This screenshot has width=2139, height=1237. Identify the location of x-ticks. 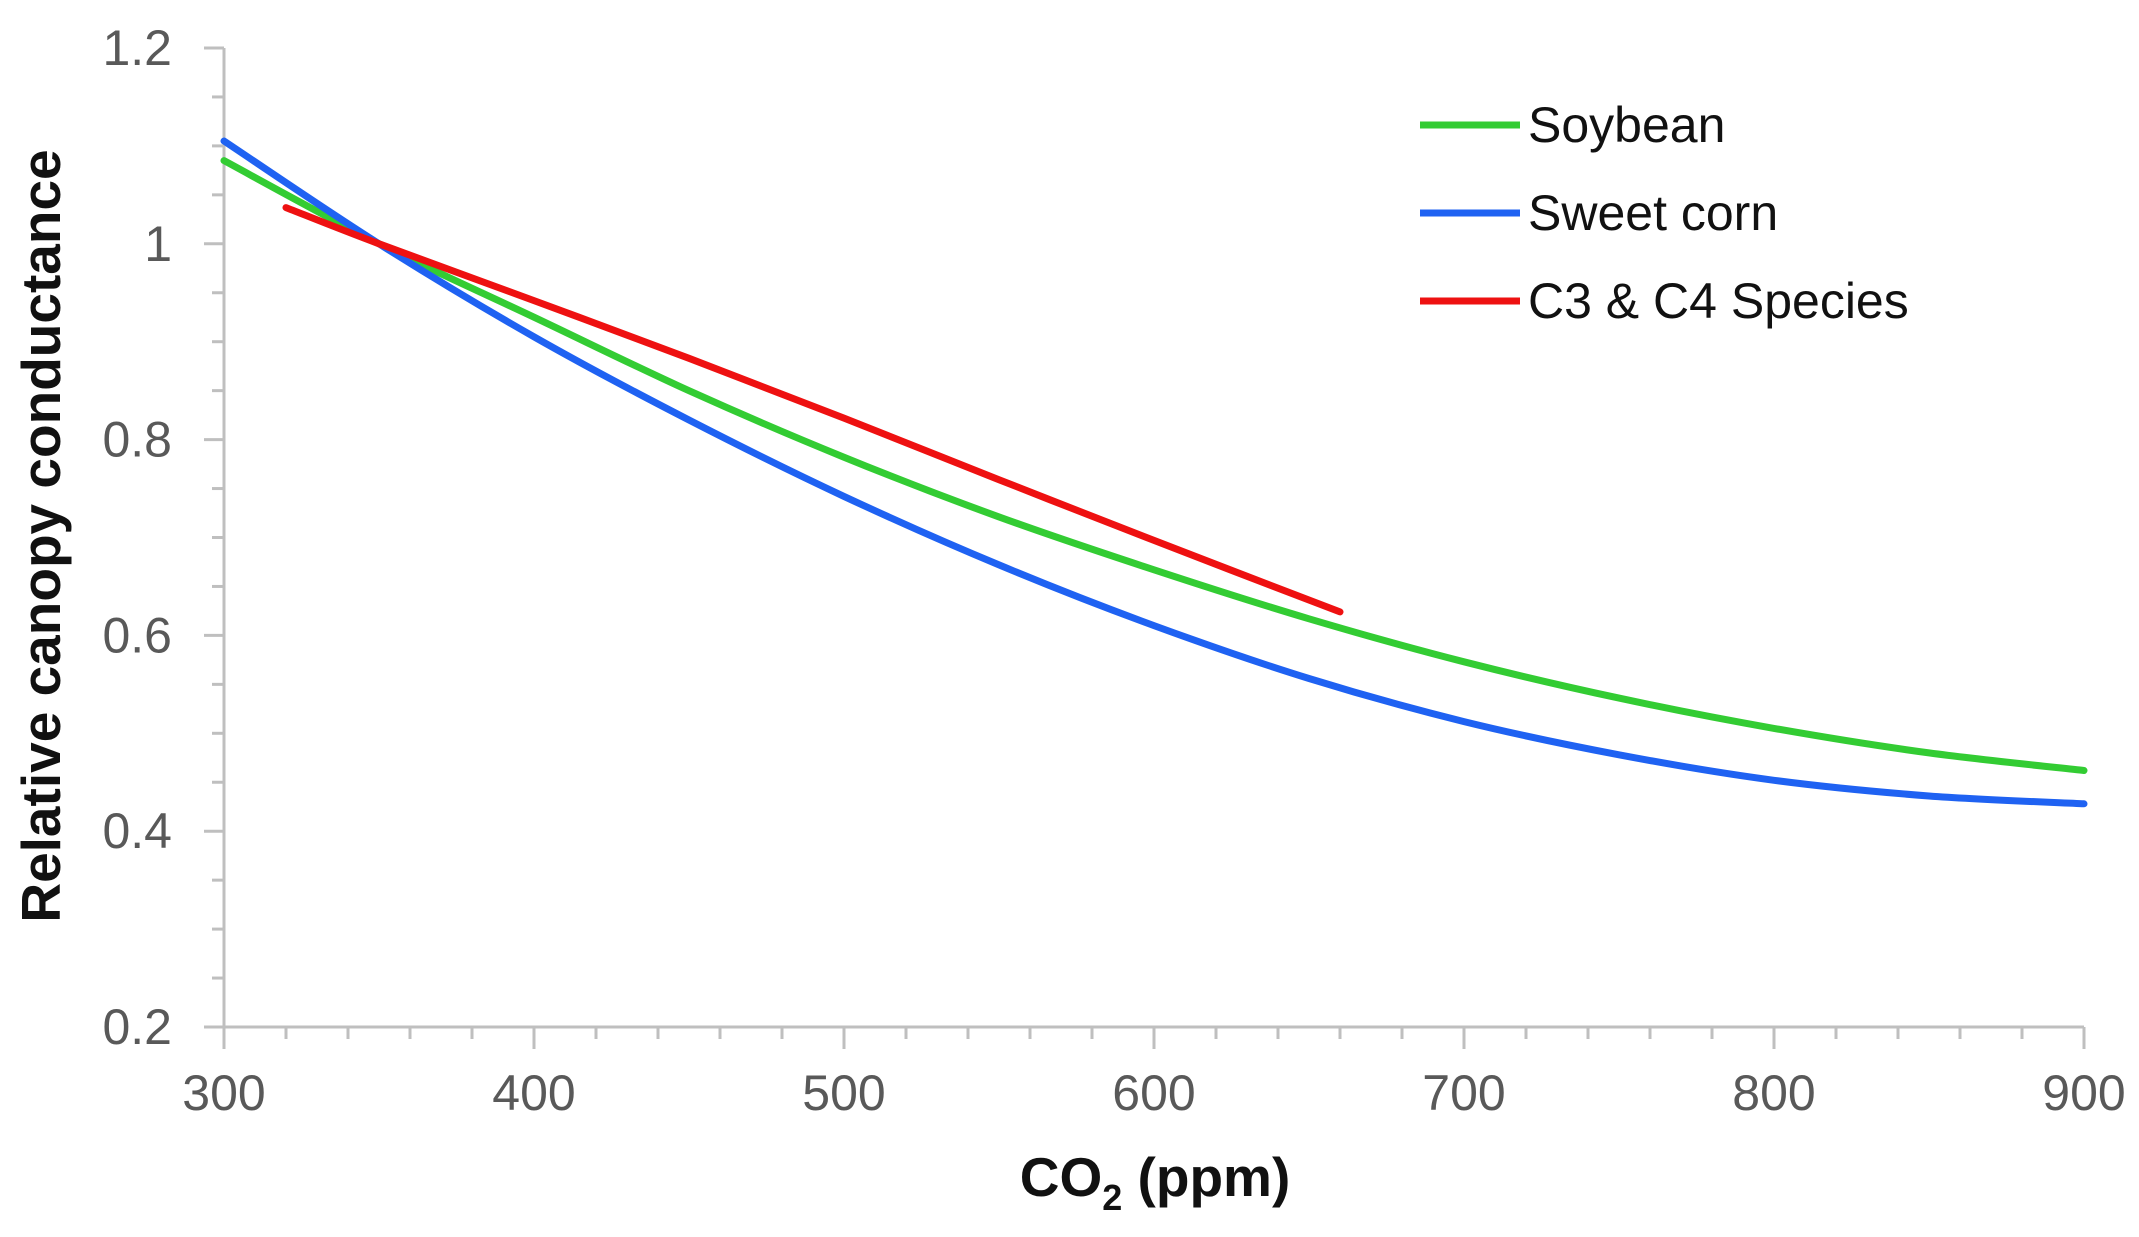
(1154, 1038).